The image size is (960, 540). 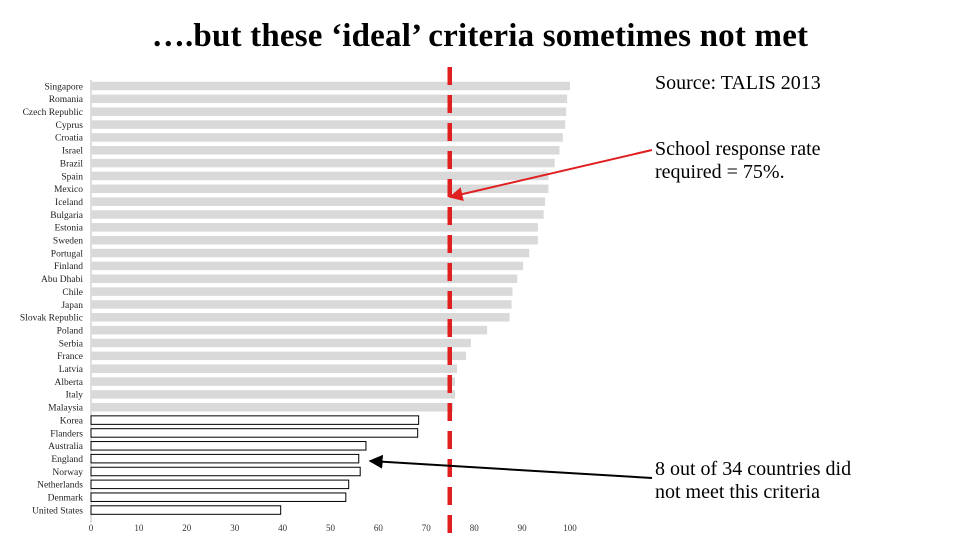 What do you see at coordinates (67, 254) in the screenshot?
I see `category-label: Portugal` at bounding box center [67, 254].